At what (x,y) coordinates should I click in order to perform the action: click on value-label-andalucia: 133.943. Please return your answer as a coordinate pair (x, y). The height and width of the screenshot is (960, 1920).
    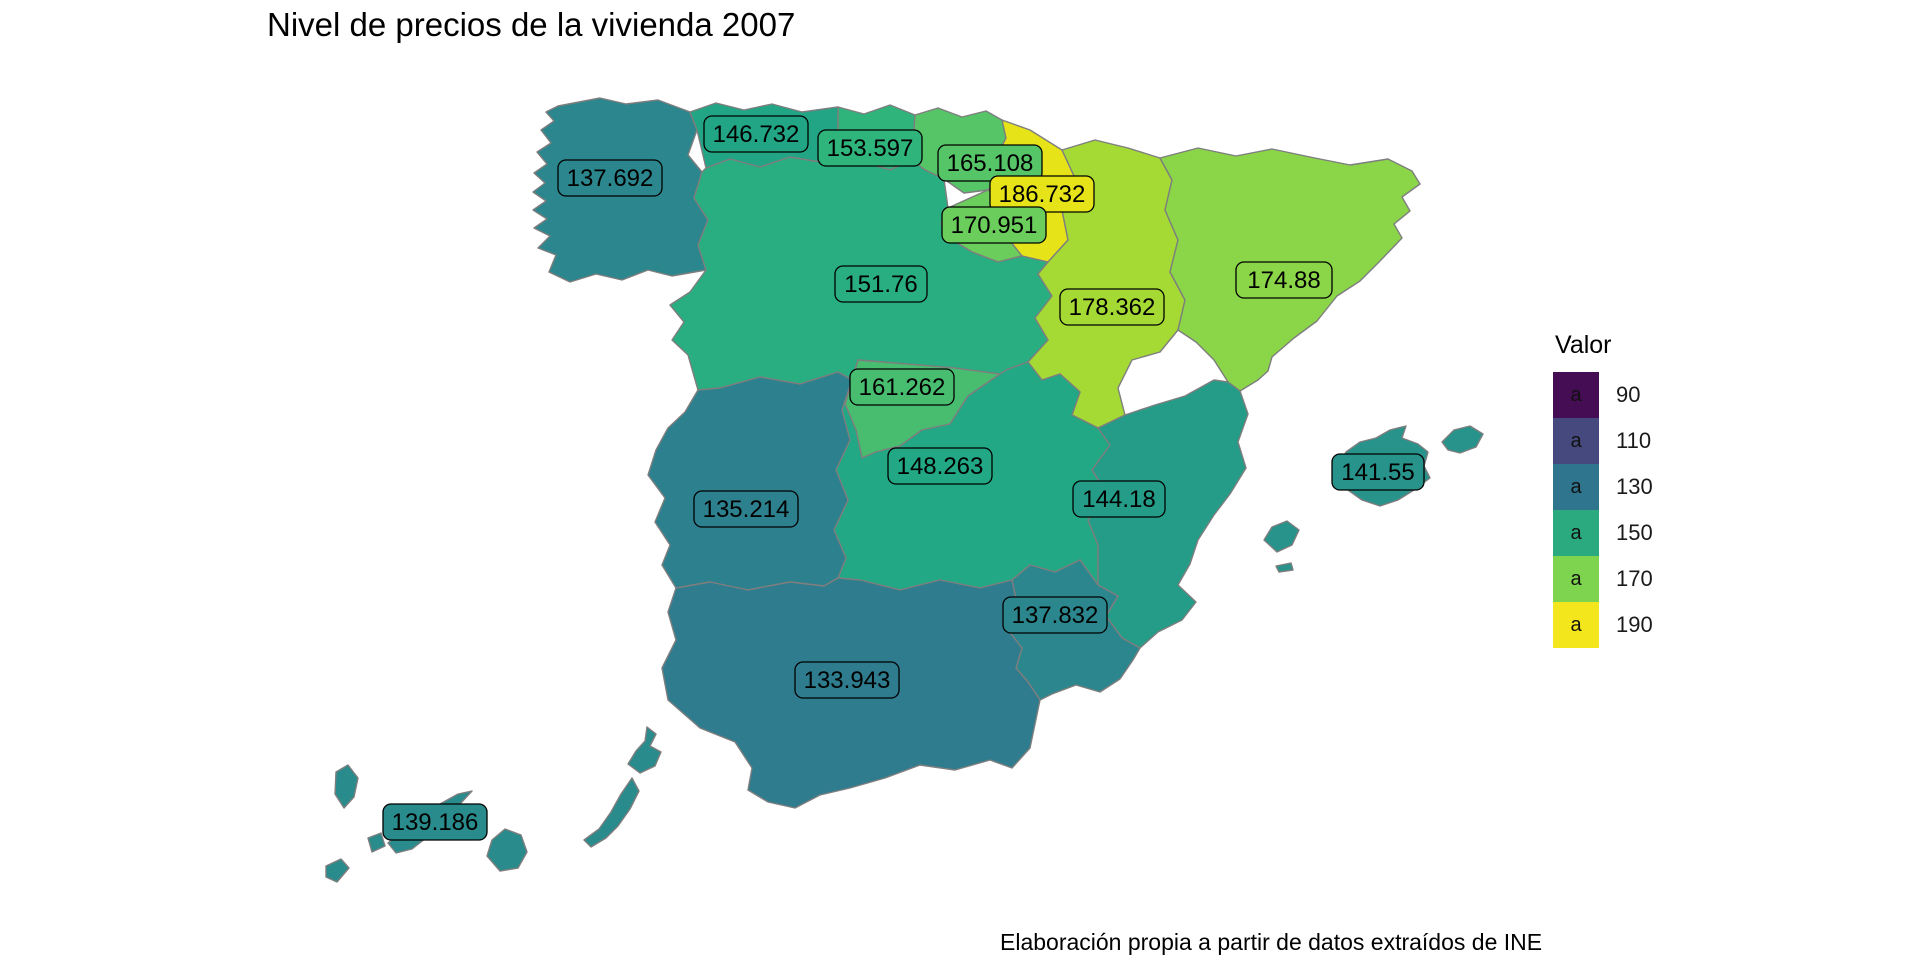
    Looking at the image, I should click on (847, 680).